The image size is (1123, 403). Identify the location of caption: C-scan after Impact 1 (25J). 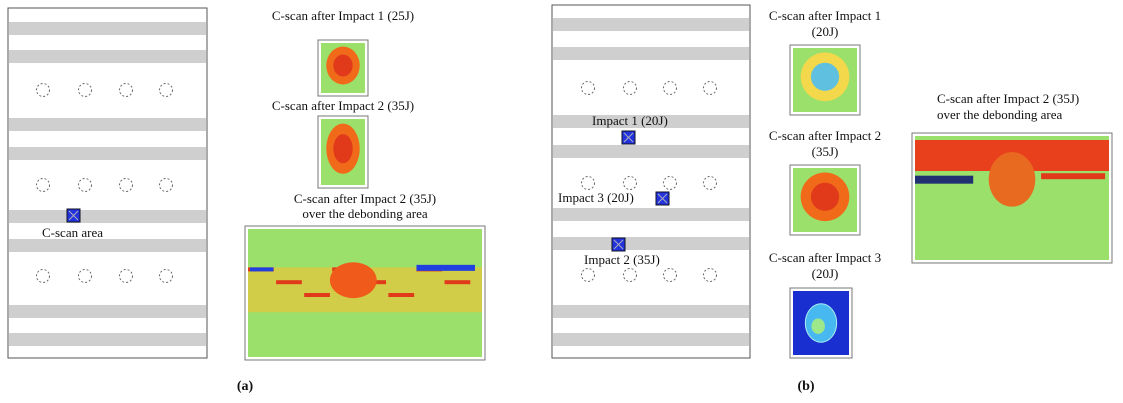
(343, 15).